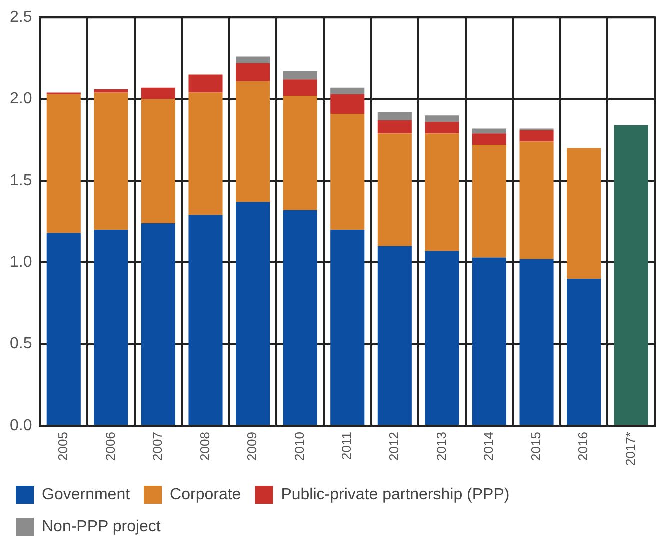 The width and height of the screenshot is (659, 550). What do you see at coordinates (206, 495) in the screenshot?
I see `legend-label: Corporate` at bounding box center [206, 495].